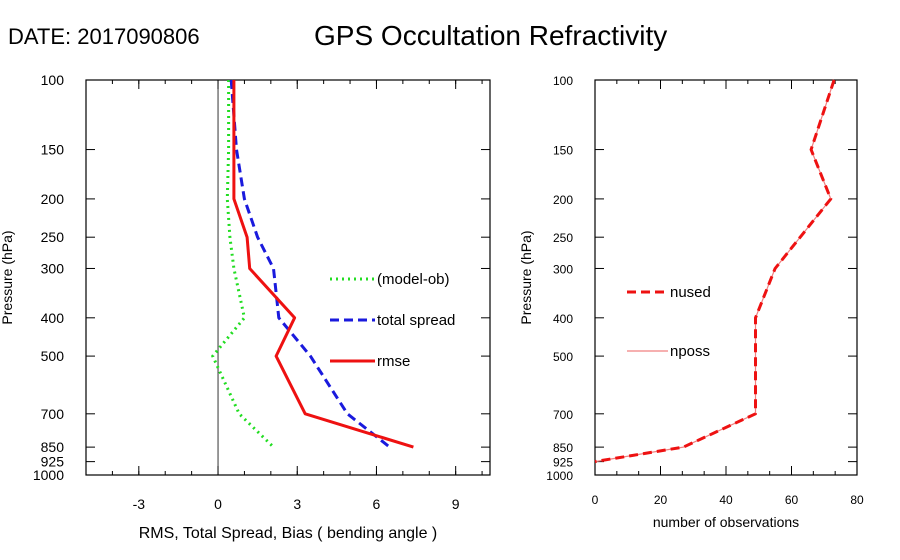 This screenshot has height=560, width=900. Describe the element at coordinates (416, 320) in the screenshot. I see `legend-label: total spread` at that location.